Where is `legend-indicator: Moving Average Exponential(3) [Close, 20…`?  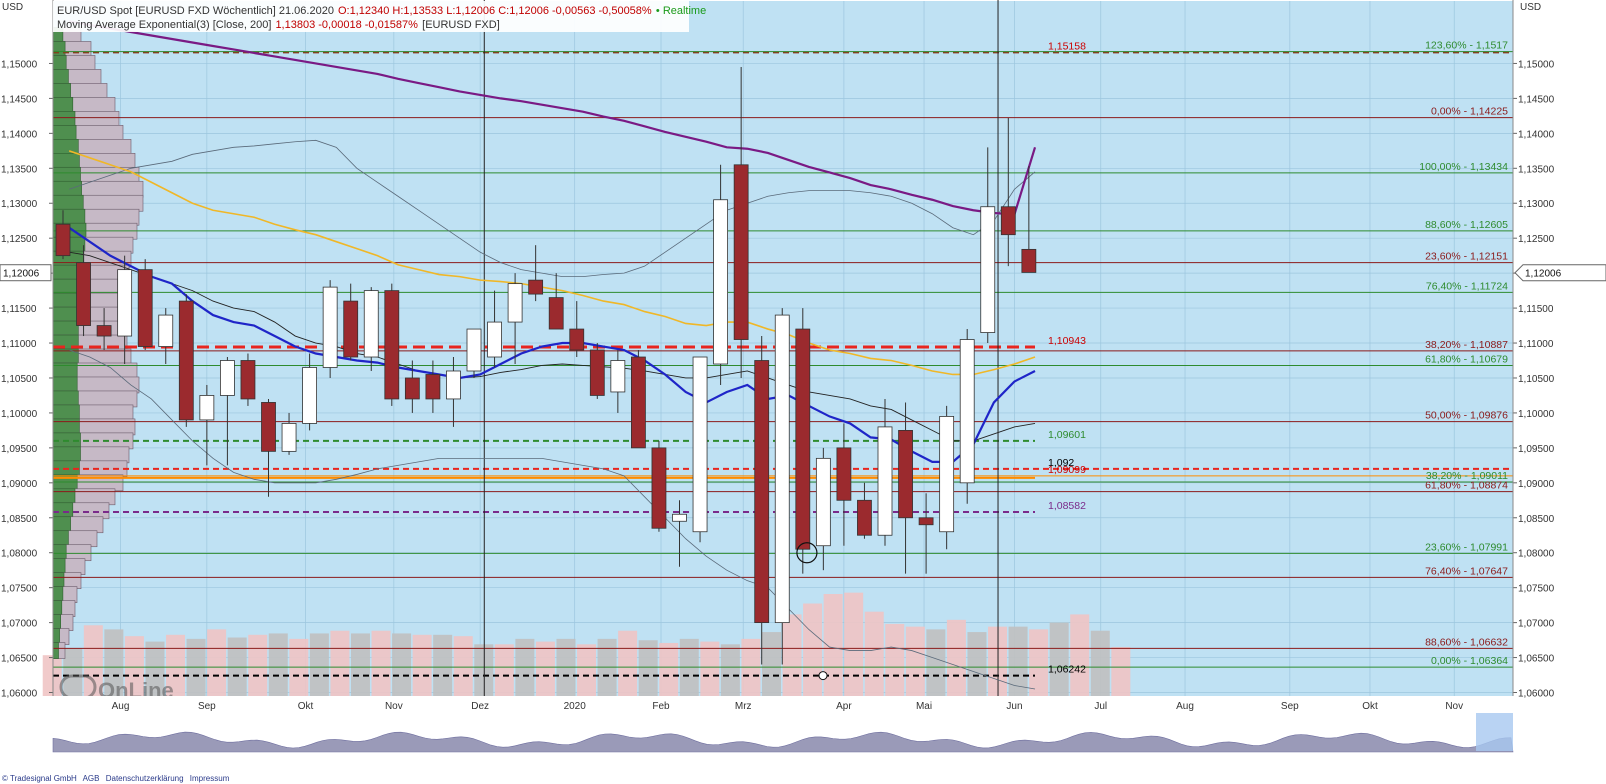
legend-indicator: Moving Average Exponential(3) [Close, 20… is located at coordinates (164, 25).